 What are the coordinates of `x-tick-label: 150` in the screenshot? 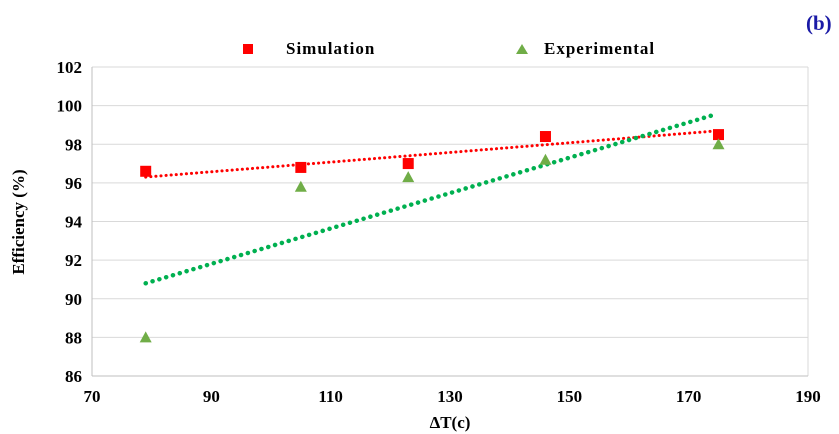 It's located at (570, 396).